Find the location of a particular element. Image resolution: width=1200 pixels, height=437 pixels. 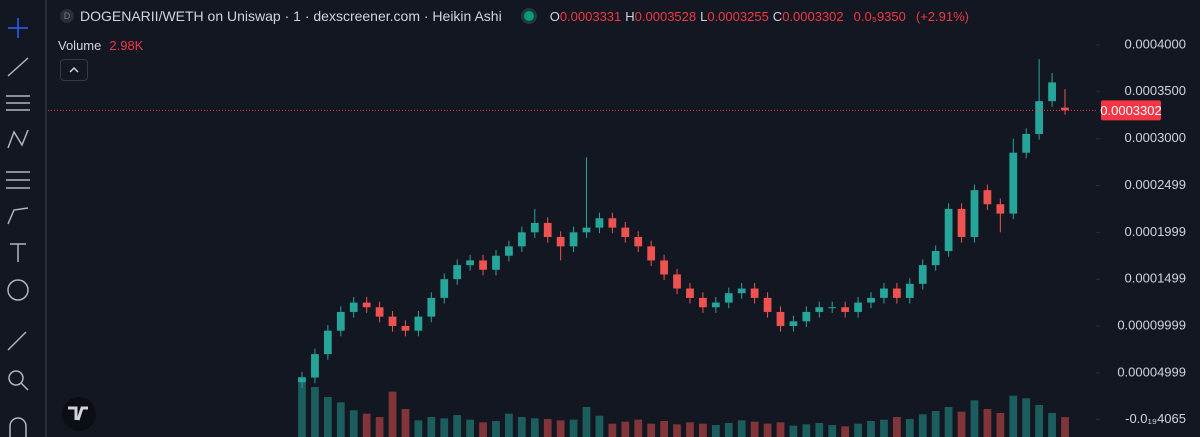

toolbar is located at coordinates (23, 218).